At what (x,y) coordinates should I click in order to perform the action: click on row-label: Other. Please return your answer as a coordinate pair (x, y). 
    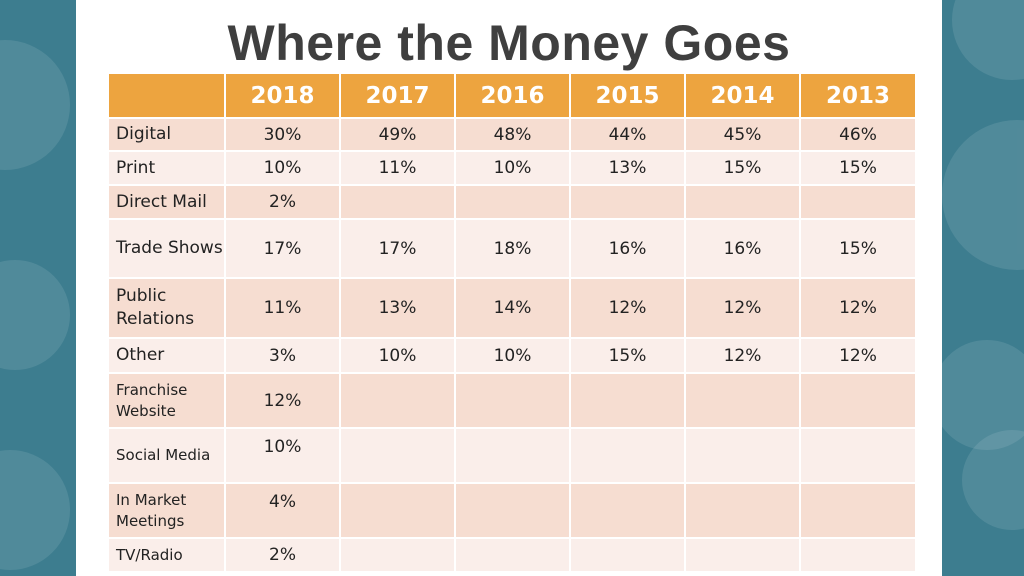
    Looking at the image, I should click on (167, 355).